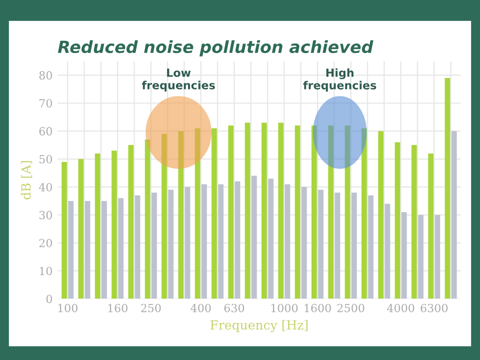  I want to click on y-tick-label: 50, so click(46, 159).